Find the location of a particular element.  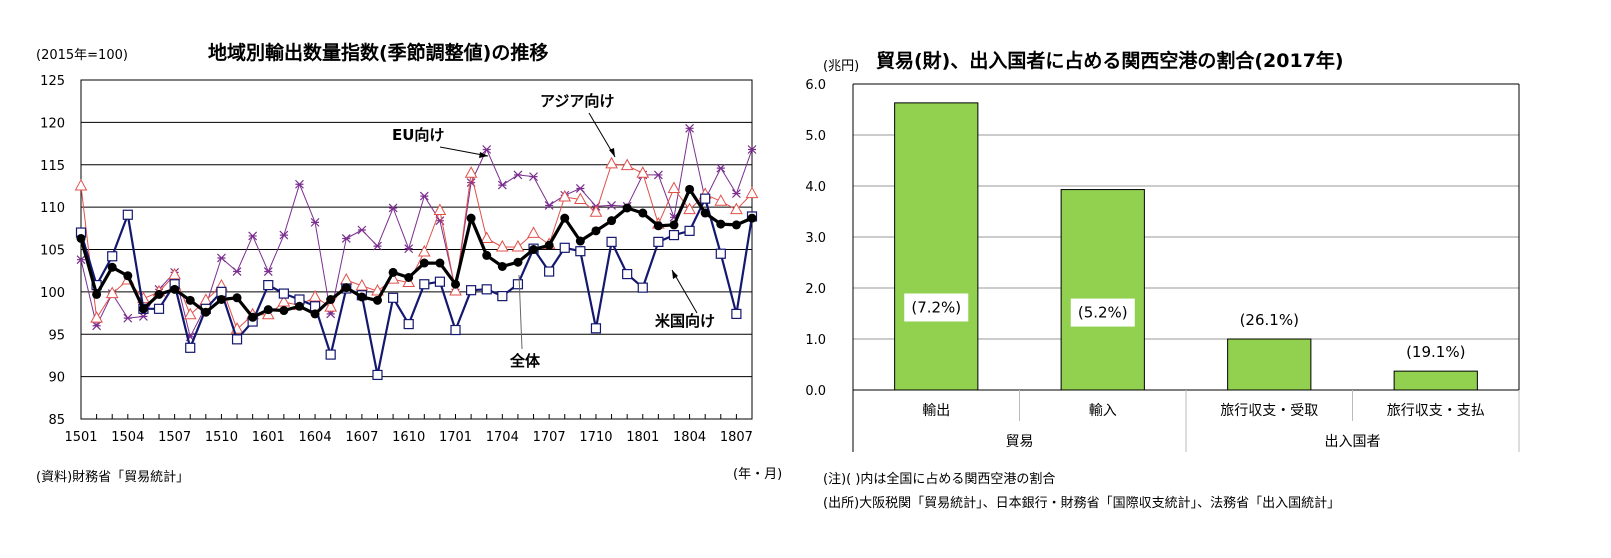

x-tick-label: 1807 is located at coordinates (736, 437).